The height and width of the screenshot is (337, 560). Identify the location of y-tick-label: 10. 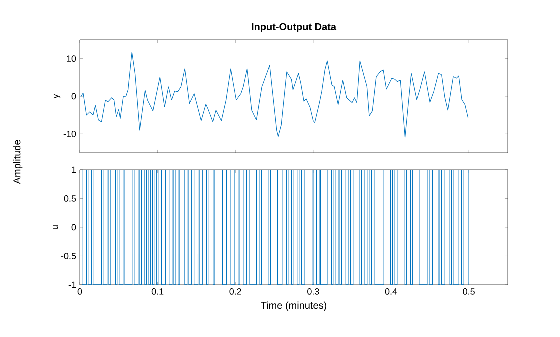
(71, 59).